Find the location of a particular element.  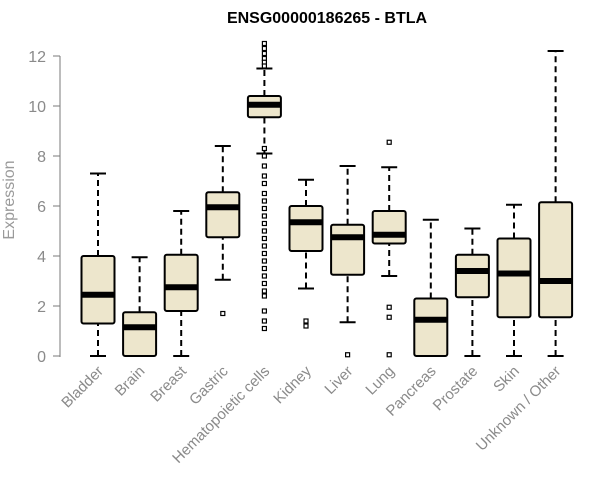

box-unknown-other is located at coordinates (556, 203).